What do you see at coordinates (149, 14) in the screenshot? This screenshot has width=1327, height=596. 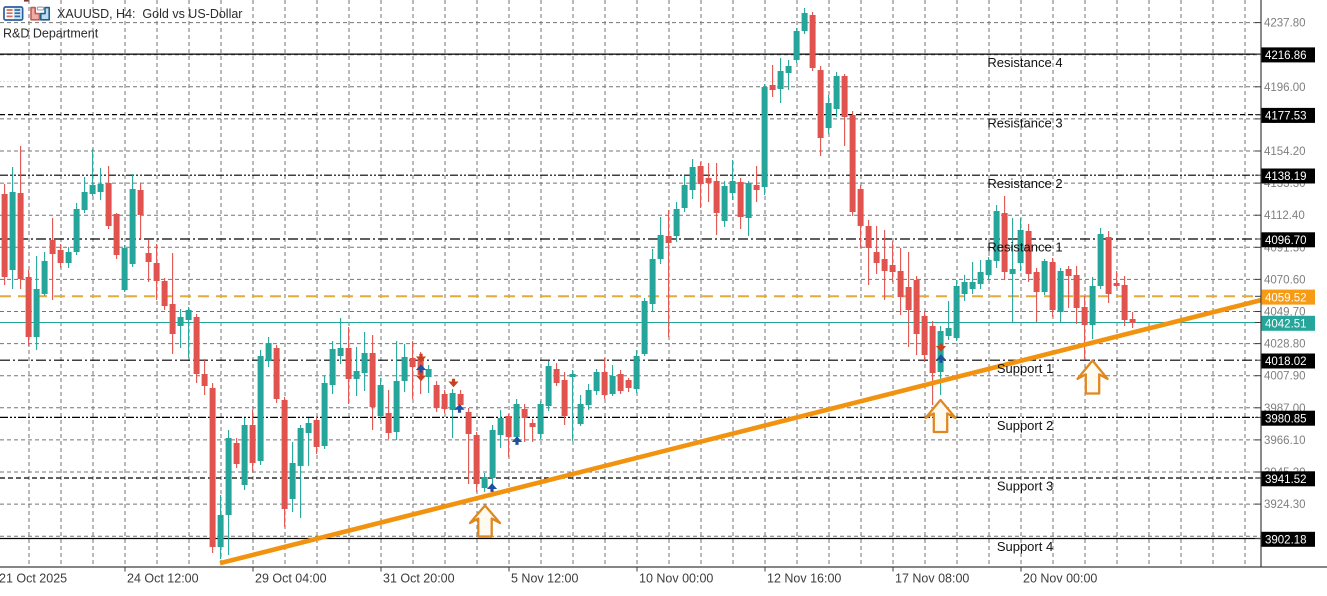 I see `svg-text: XAUUSD, H4: Gold vs US-Dollar` at bounding box center [149, 14].